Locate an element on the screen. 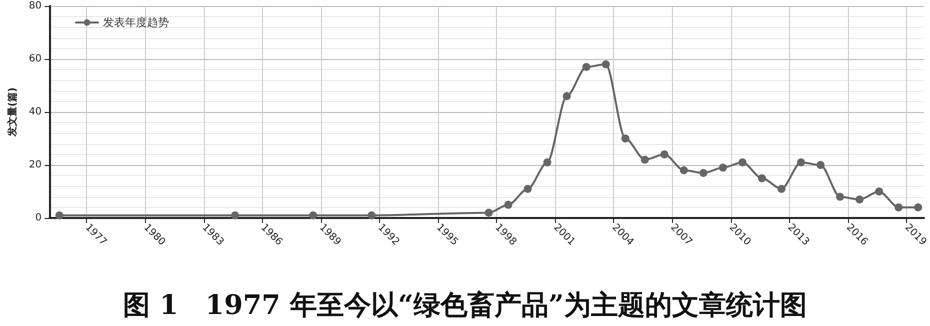 The height and width of the screenshot is (326, 930). legend-label: 发表年度趋势 is located at coordinates (136, 22).